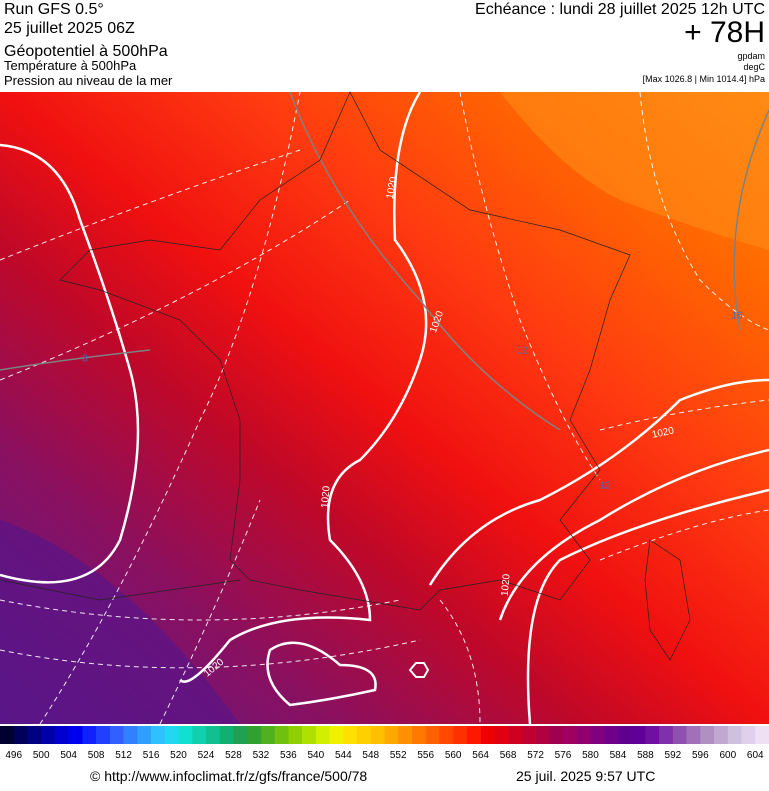 The height and width of the screenshot is (791, 769). I want to click on run-date: 25 juillet 2025 06Z, so click(69, 28).